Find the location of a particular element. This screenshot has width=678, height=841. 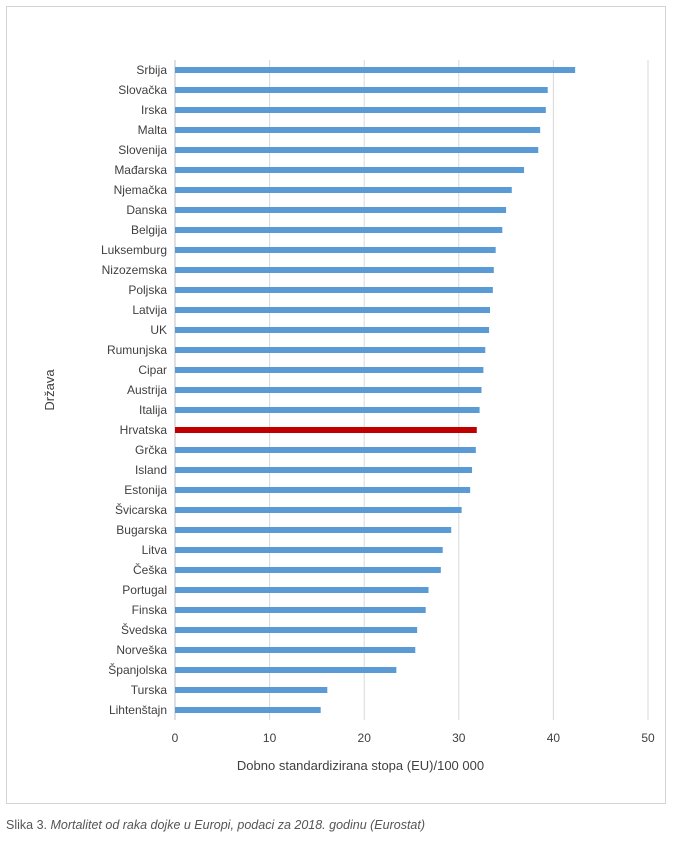

category-label: Nizozemska is located at coordinates (135, 270).